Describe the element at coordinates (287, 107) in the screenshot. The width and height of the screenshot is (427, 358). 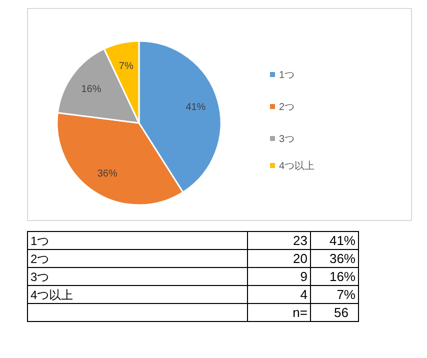
I see `legend-label: 2つ` at that location.